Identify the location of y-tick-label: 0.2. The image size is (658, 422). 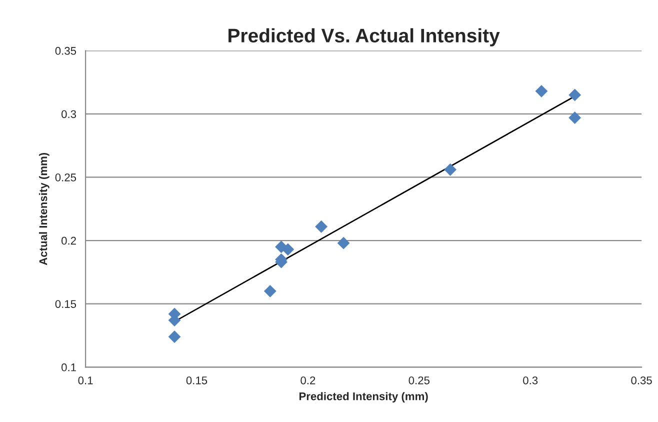
(69, 240).